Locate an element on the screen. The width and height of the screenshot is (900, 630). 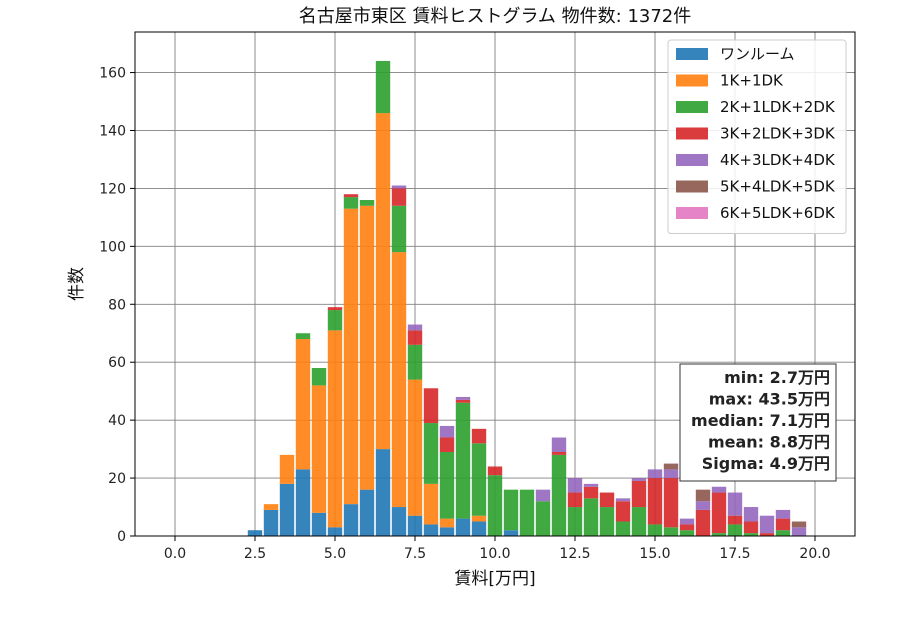
y-tick-label: 140 is located at coordinates (112, 131).